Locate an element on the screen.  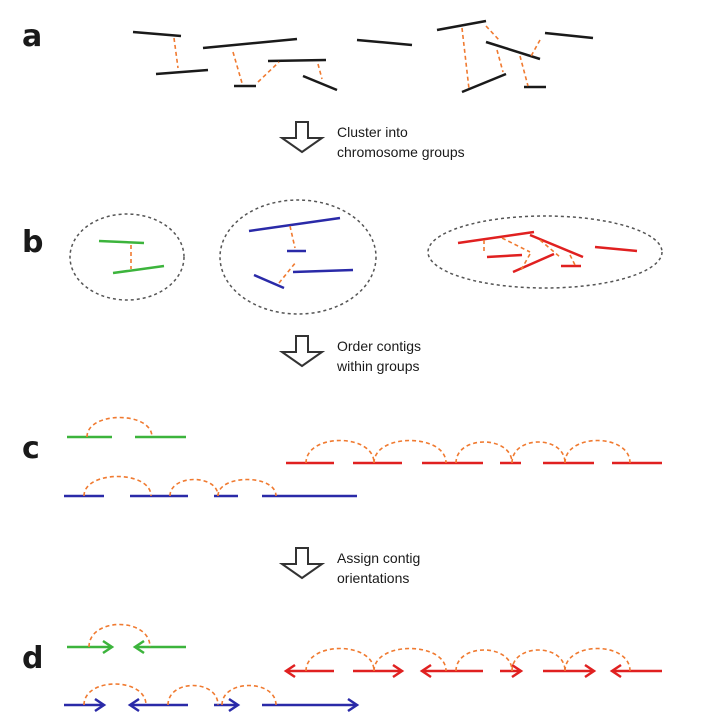
step-label-orient-line2: orientations is located at coordinates (373, 578).